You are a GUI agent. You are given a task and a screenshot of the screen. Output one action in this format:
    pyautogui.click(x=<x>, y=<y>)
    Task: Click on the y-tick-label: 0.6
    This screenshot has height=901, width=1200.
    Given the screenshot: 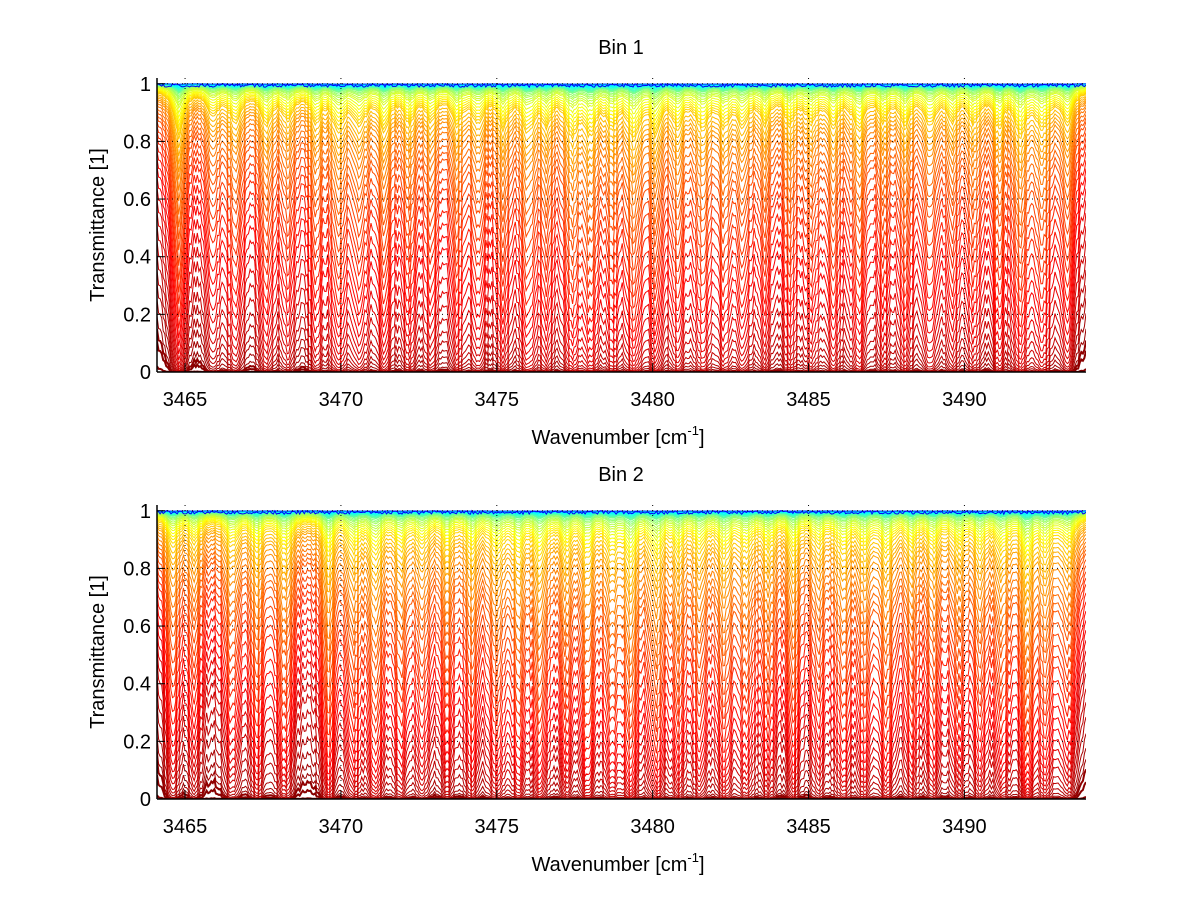 What is the action you would take?
    pyautogui.click(x=137, y=200)
    